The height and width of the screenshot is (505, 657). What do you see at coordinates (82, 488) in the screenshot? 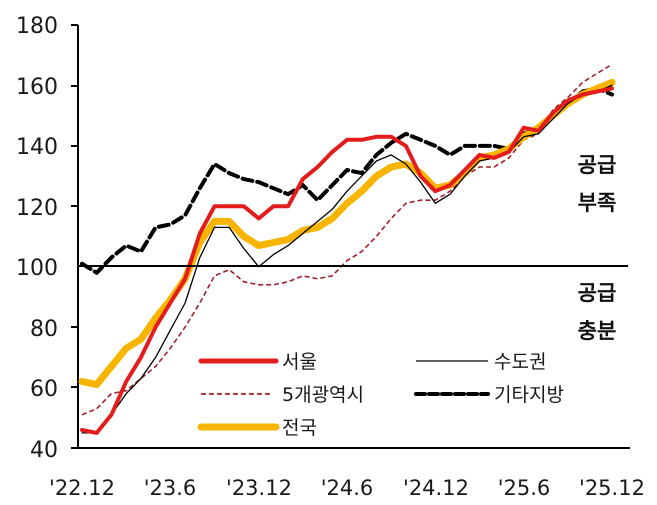
I see `x-tick-label: '22.12` at bounding box center [82, 488].